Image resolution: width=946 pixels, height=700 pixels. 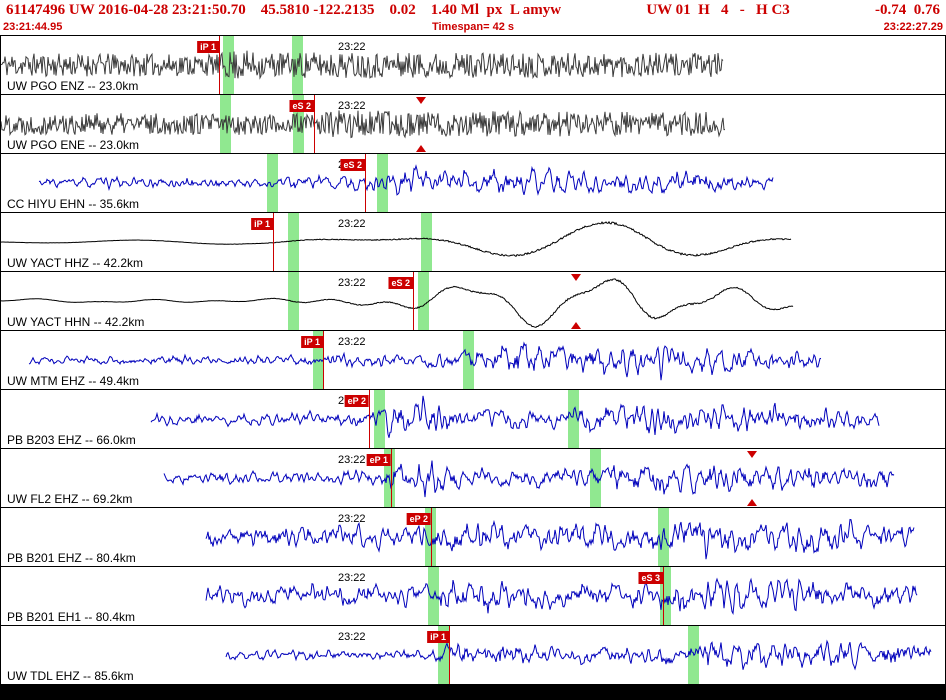 What do you see at coordinates (73, 381) in the screenshot?
I see `station-label: UW MTM EHZ -- 49.4km` at bounding box center [73, 381].